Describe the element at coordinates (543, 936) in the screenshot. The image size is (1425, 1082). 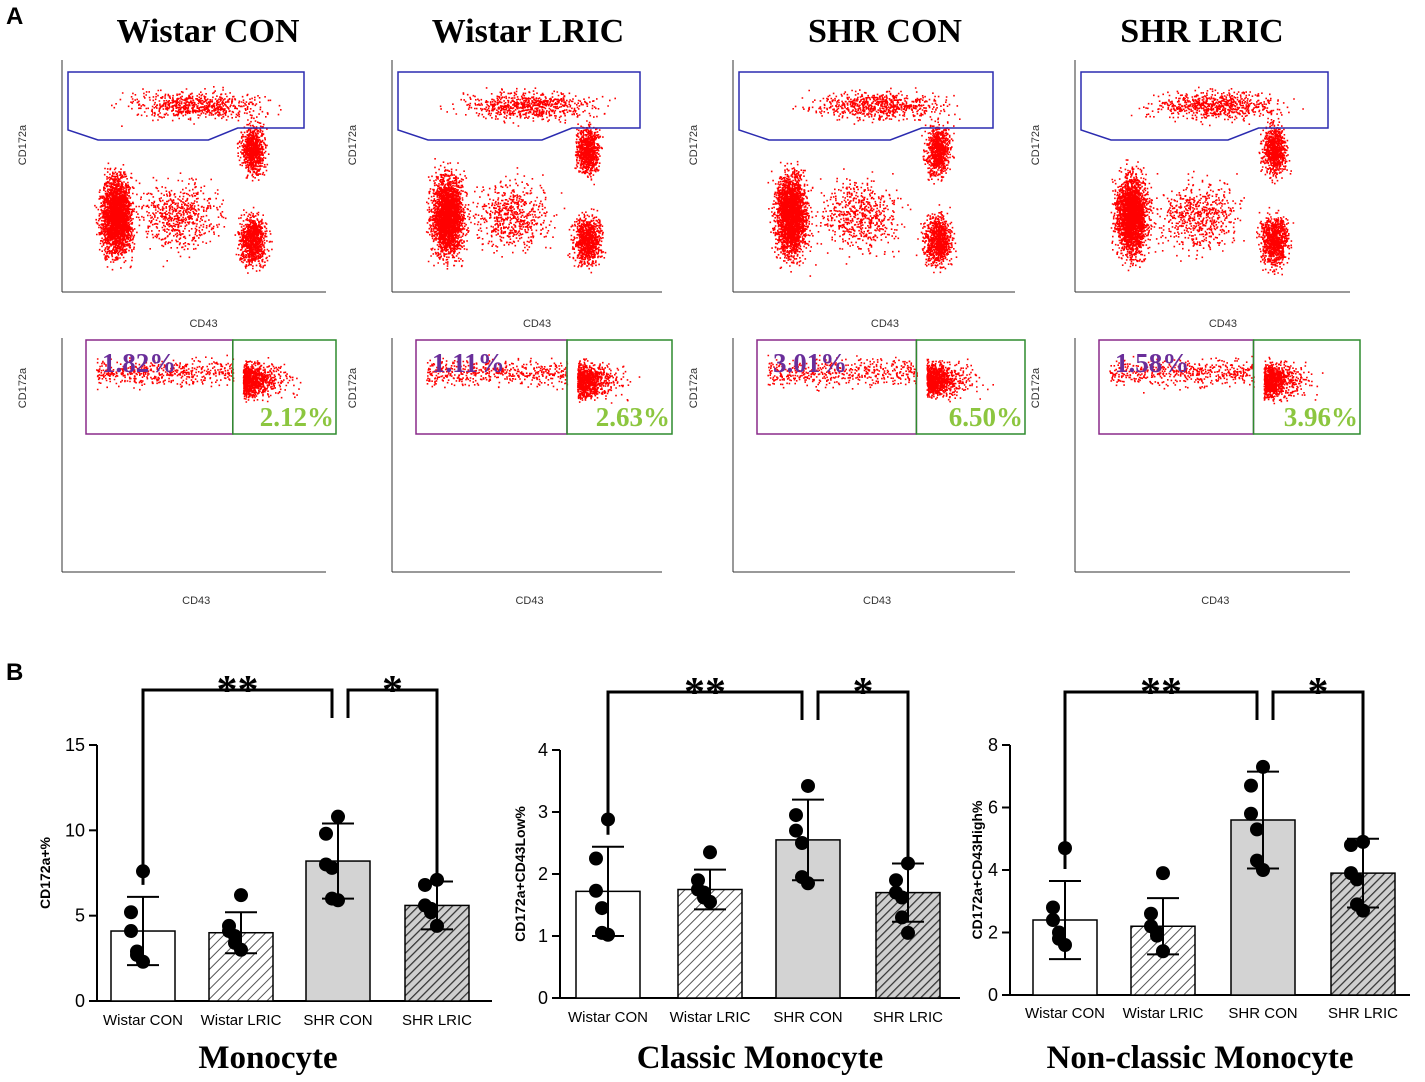
I see `y-tick-label: 1` at that location.